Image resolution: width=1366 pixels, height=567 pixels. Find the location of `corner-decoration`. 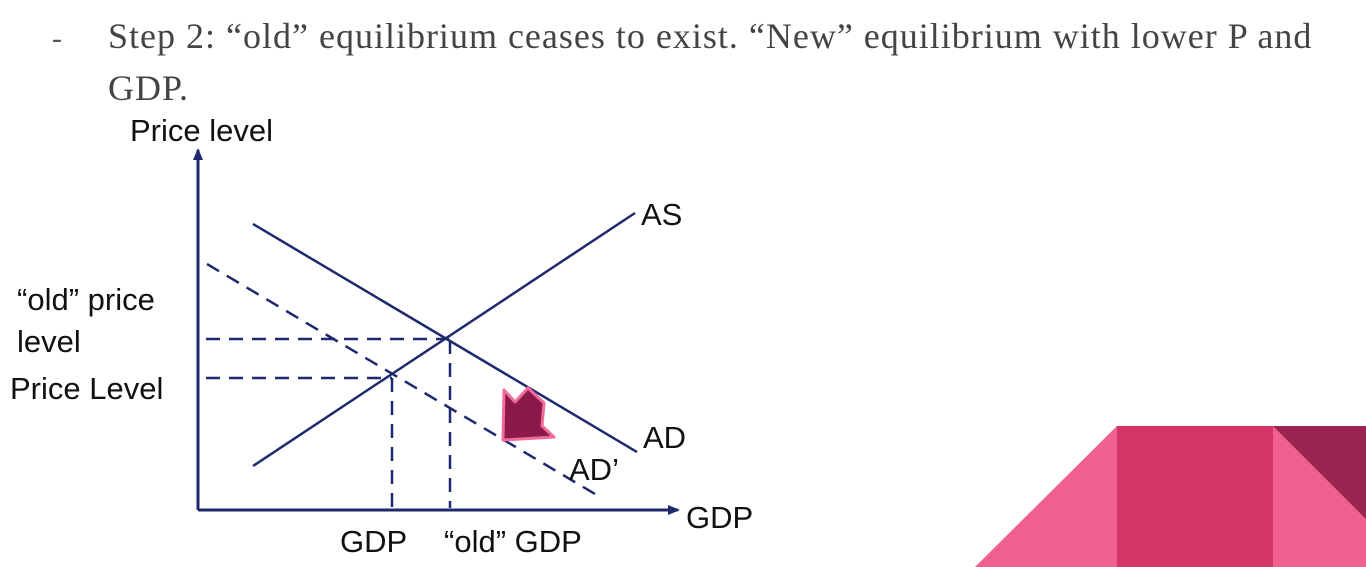

corner-decoration is located at coordinates (1170, 496).